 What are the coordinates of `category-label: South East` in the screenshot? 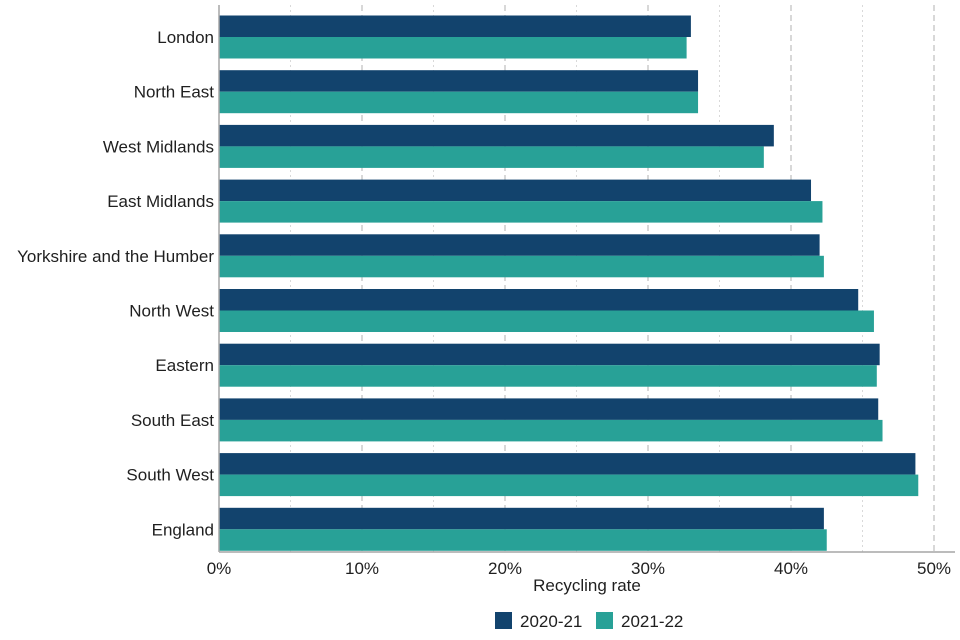 It's located at (172, 420).